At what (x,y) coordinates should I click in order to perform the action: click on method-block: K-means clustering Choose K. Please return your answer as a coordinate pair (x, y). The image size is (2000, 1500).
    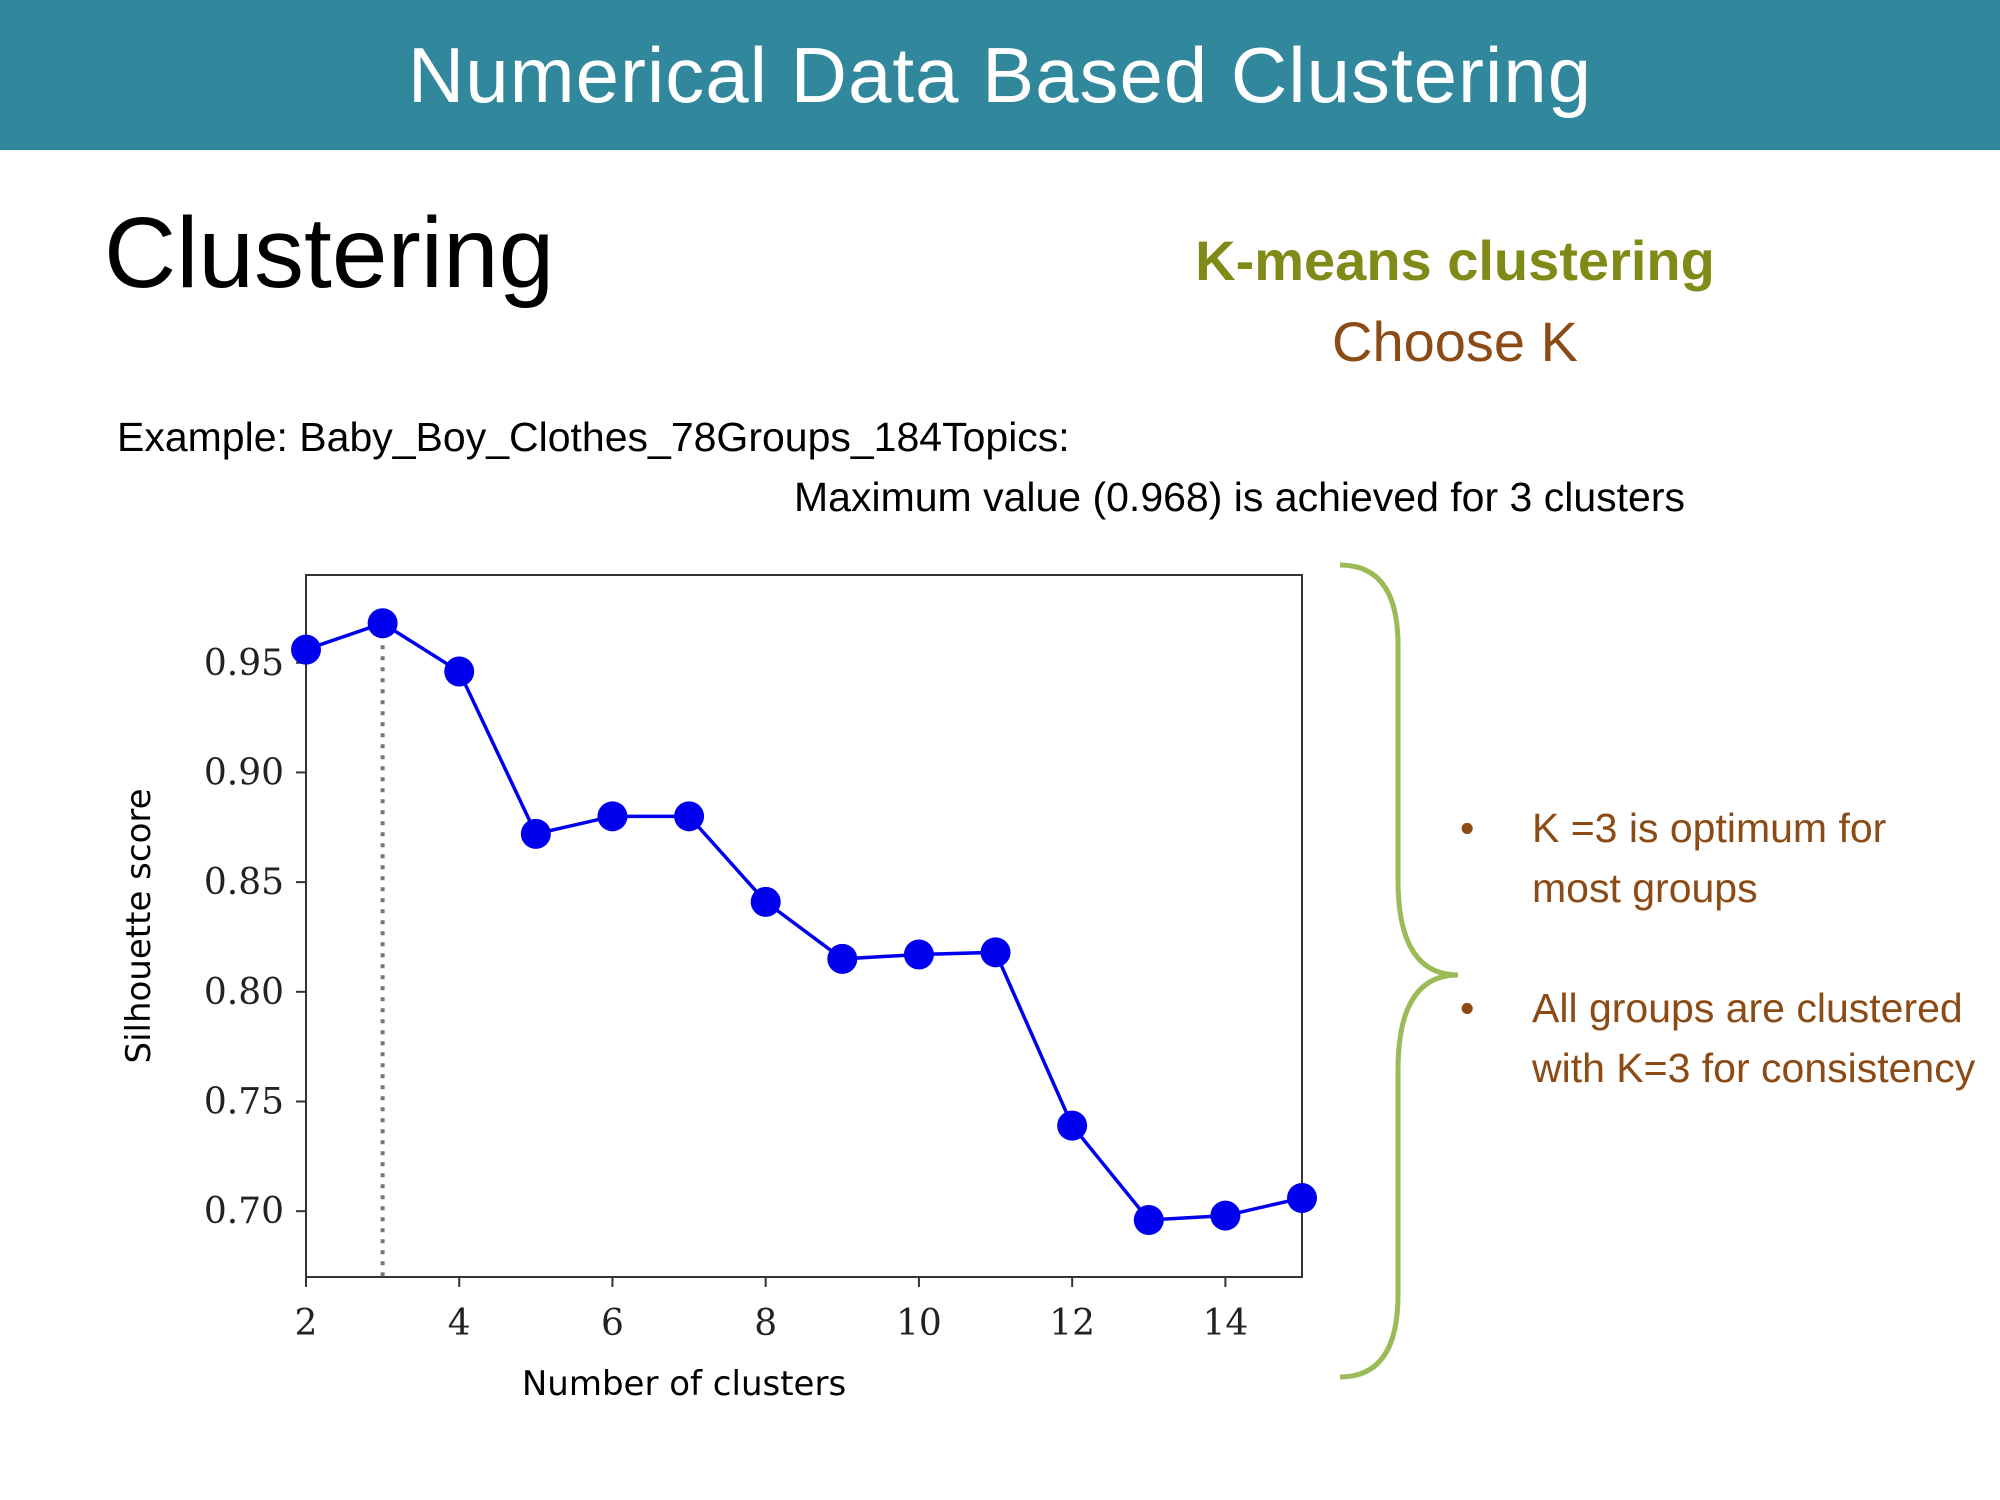
    Looking at the image, I should click on (1455, 303).